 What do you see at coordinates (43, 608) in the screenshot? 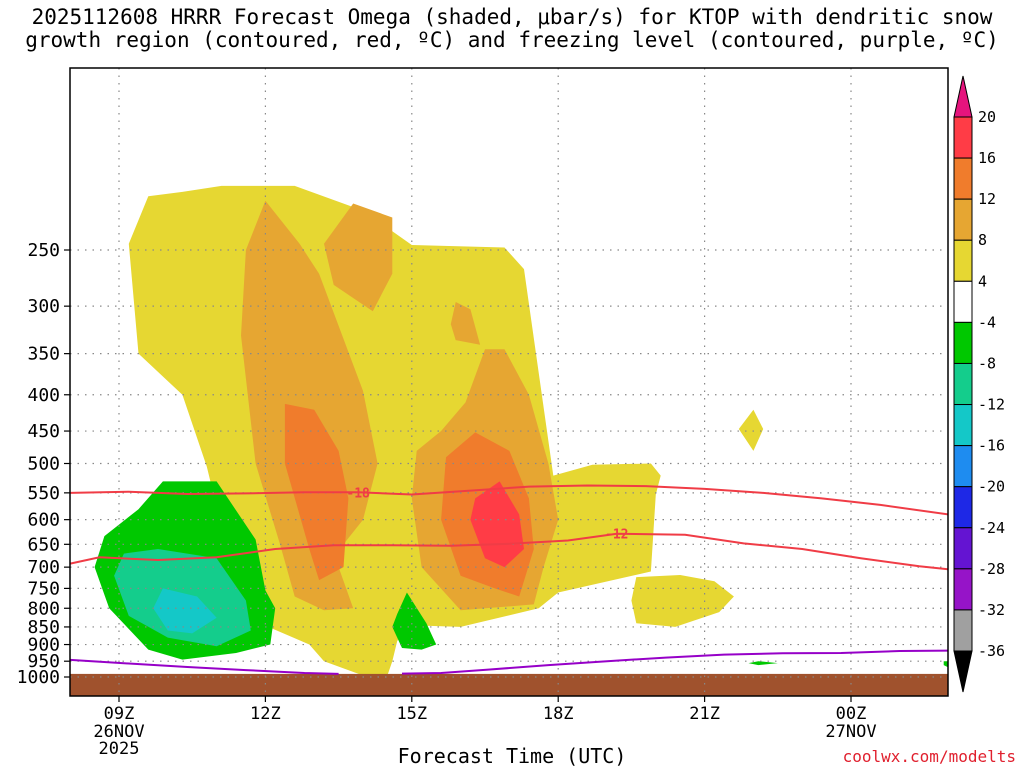
I see `ytick-label-800: 800` at bounding box center [43, 608].